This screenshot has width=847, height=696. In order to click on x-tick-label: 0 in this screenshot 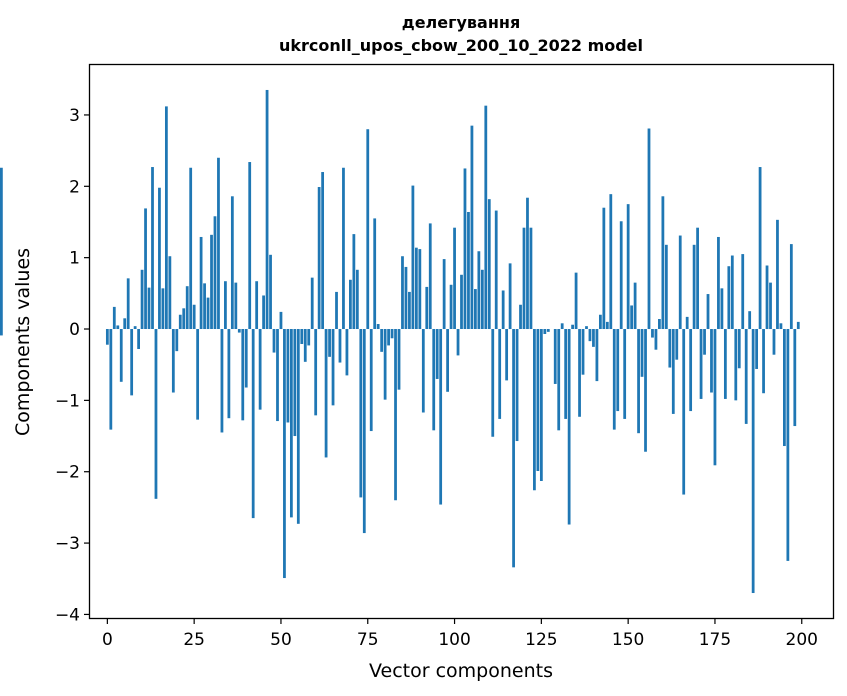, I will do `click(107, 640)`.